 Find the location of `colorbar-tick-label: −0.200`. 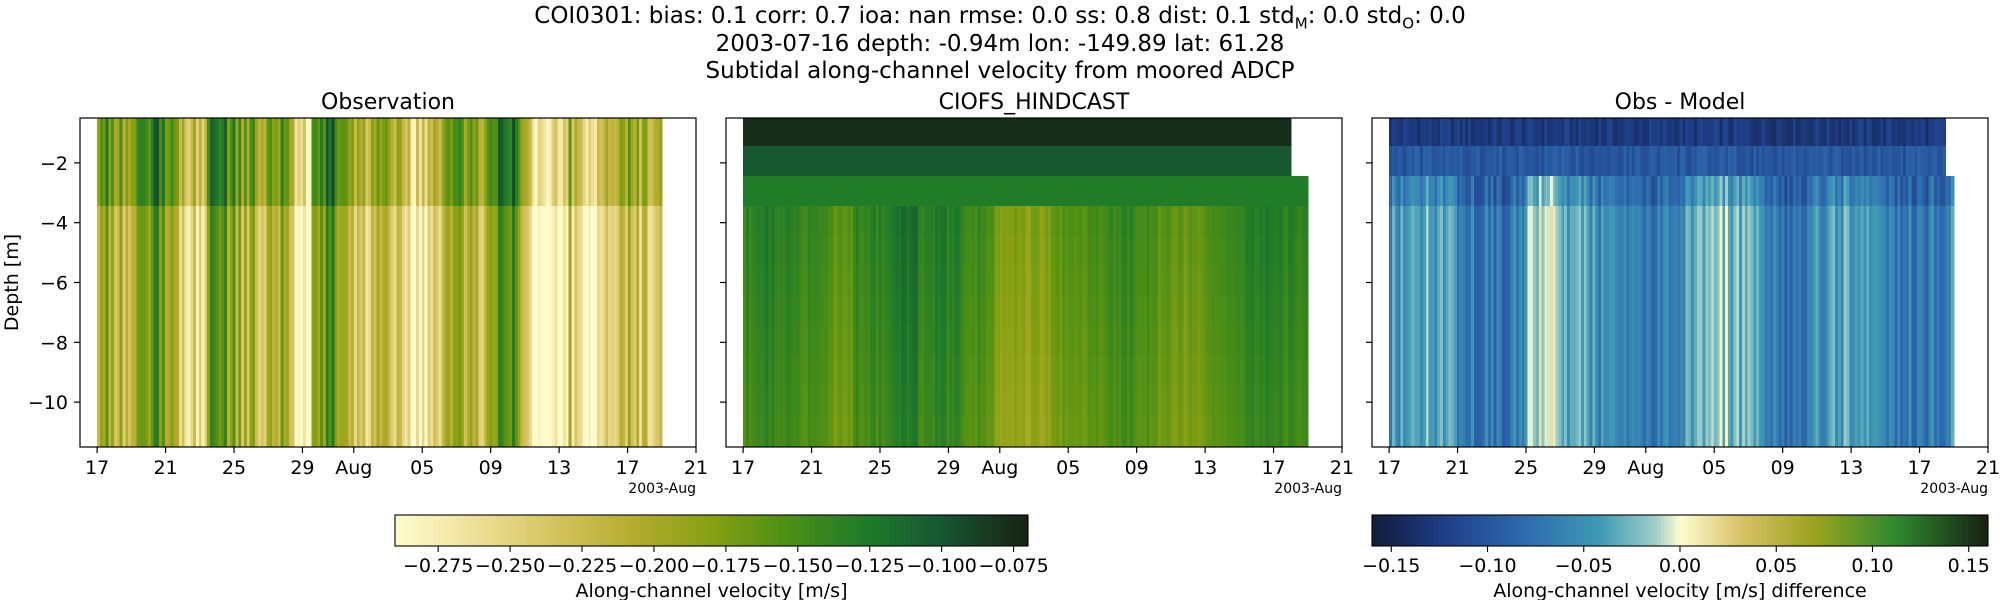

colorbar-tick-label: −0.200 is located at coordinates (654, 566).